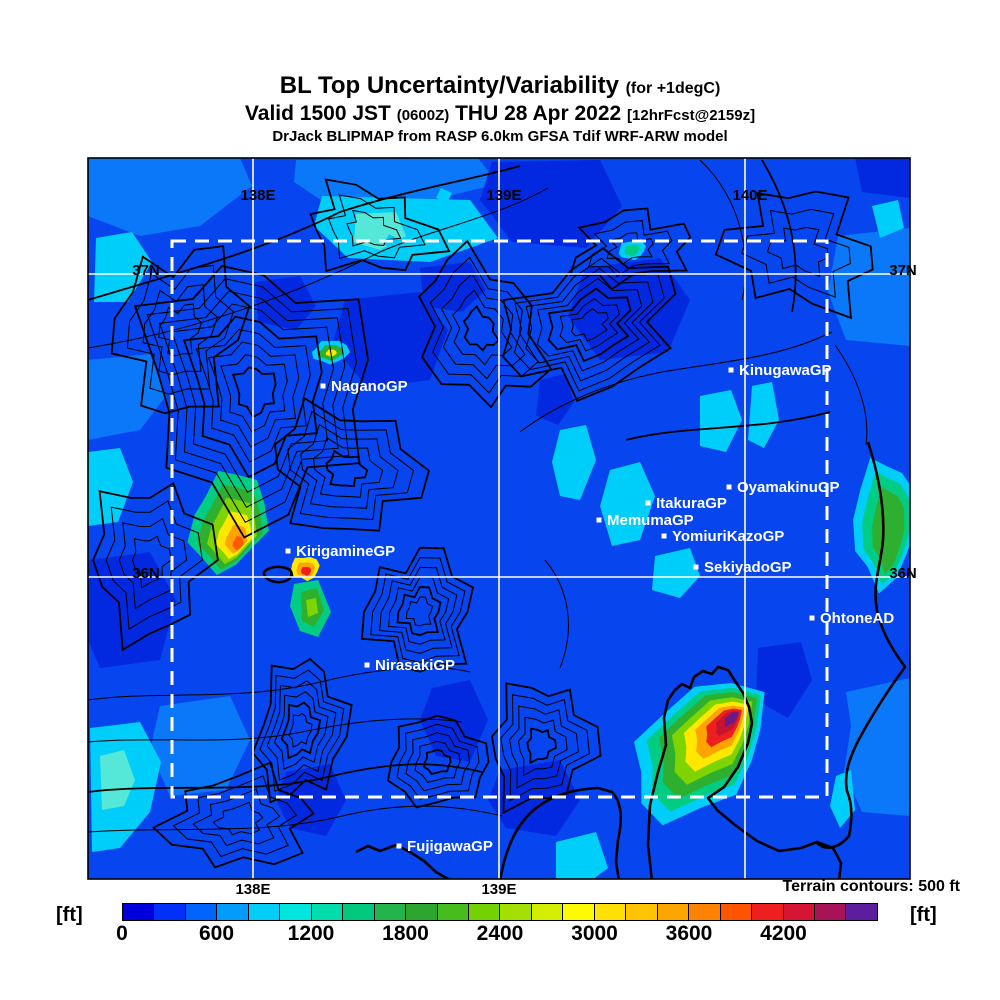  What do you see at coordinates (423, 115) in the screenshot?
I see `valid-time-utc: (0600Z)` at bounding box center [423, 115].